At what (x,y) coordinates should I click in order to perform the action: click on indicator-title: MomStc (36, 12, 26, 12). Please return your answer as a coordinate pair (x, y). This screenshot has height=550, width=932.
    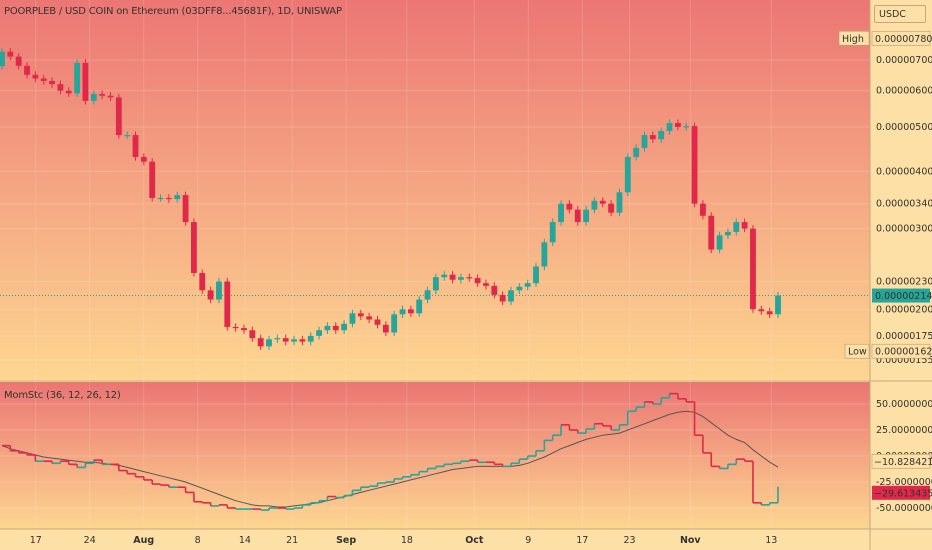
    Looking at the image, I should click on (62, 395).